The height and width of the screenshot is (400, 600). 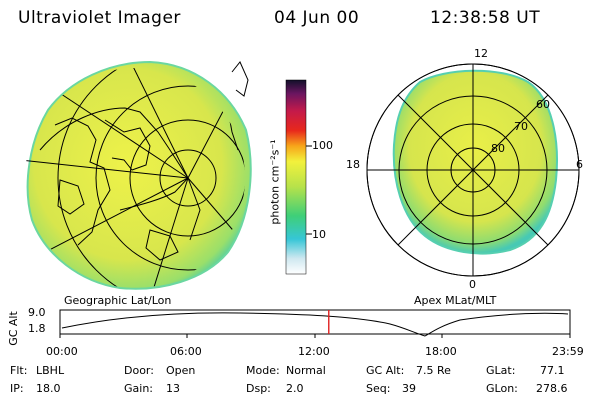 What do you see at coordinates (543, 104) in the screenshot?
I see `mlat-60-label: 60` at bounding box center [543, 104].